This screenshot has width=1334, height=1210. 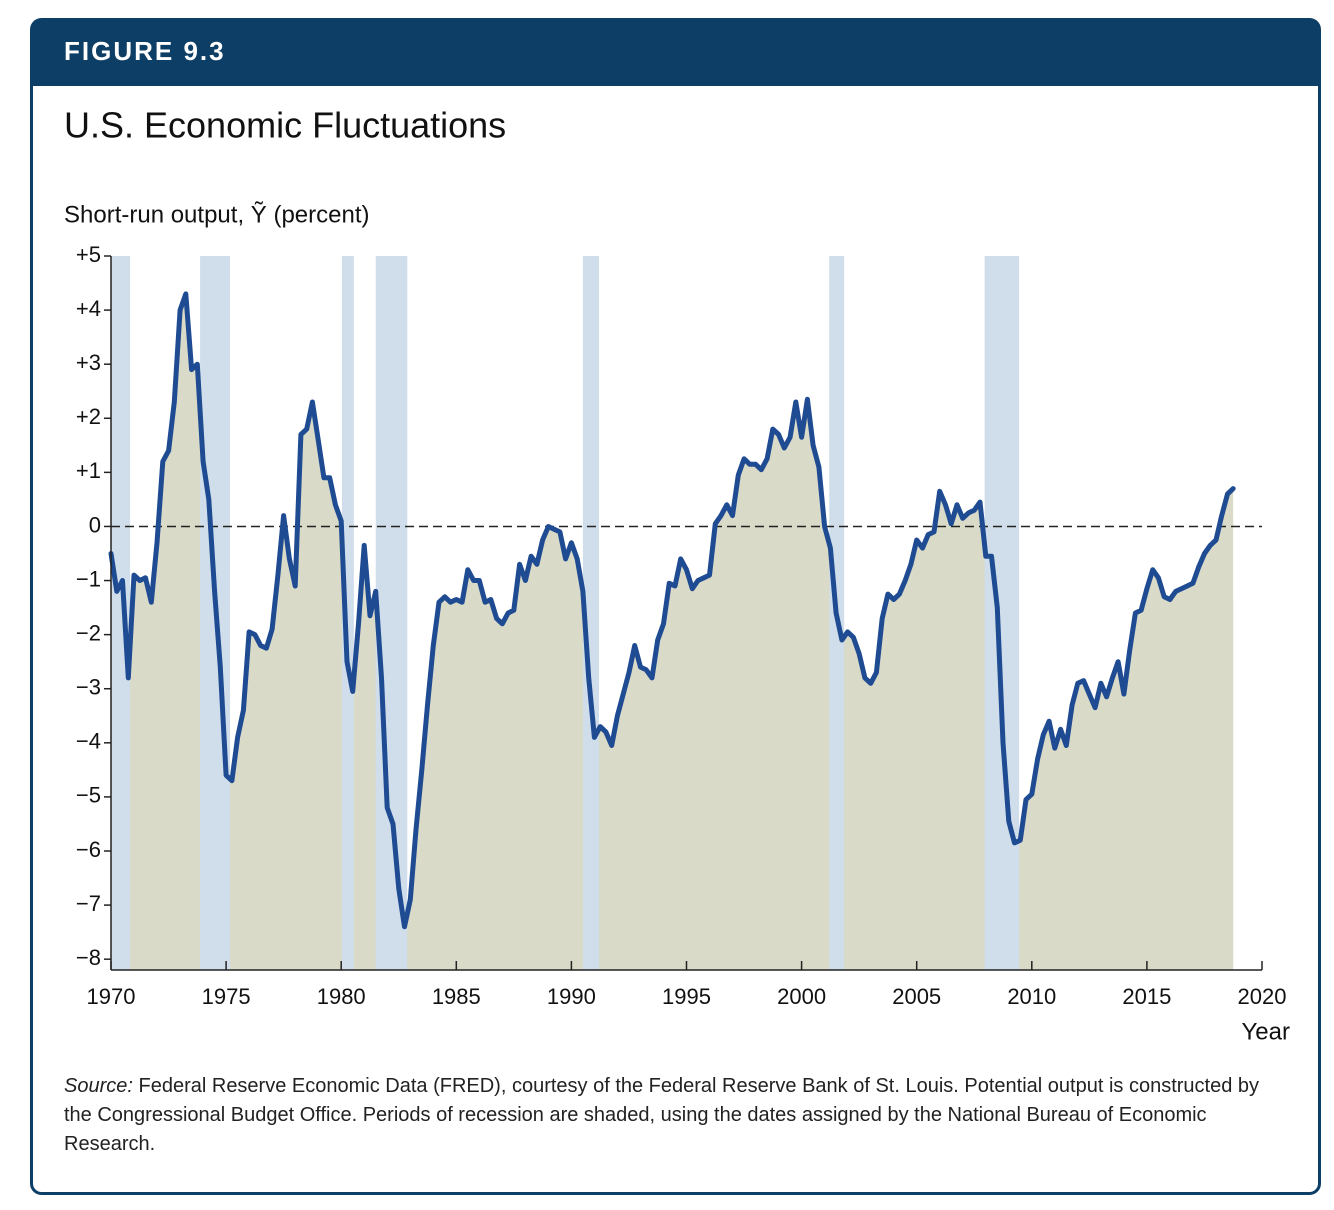 What do you see at coordinates (98, 1086) in the screenshot?
I see `source-label: Source:` at bounding box center [98, 1086].